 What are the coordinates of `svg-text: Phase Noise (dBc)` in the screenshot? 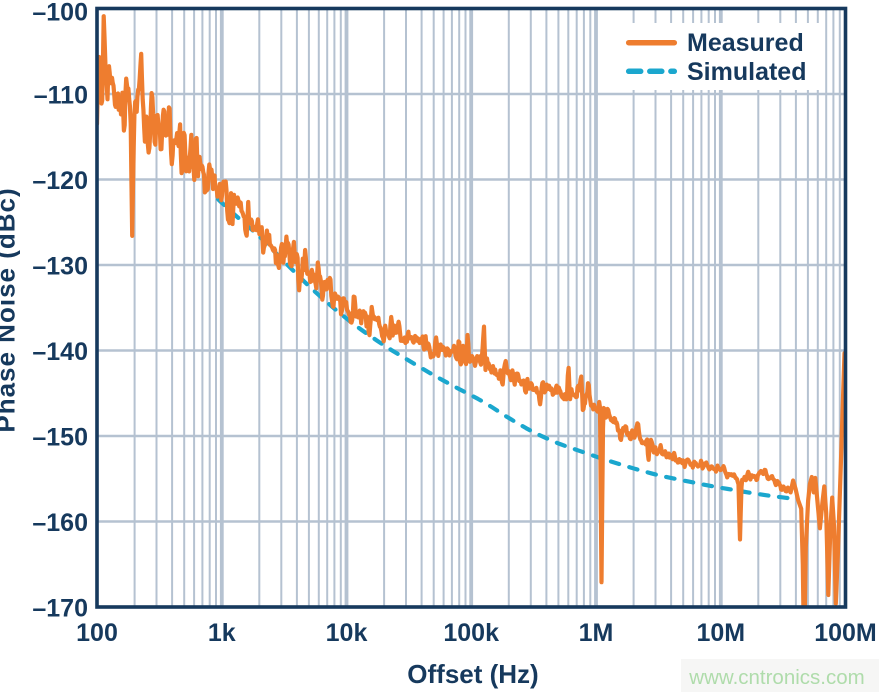 It's located at (10, 309).